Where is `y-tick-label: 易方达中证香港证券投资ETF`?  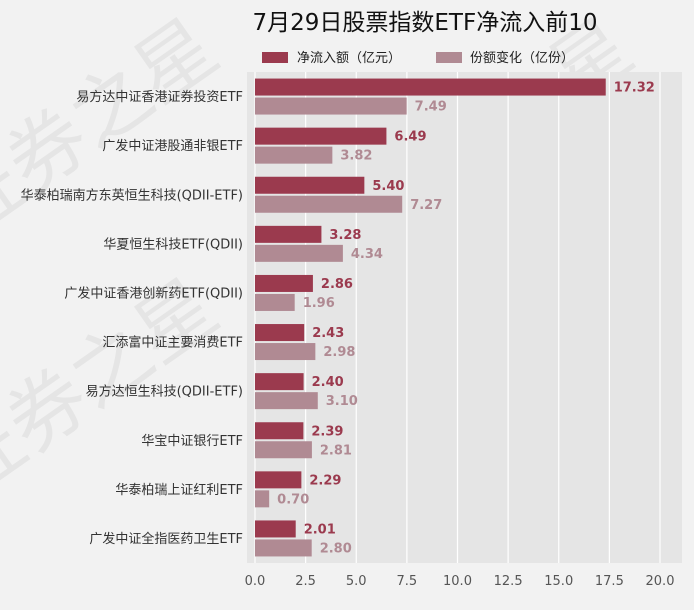
y-tick-label: 易方达中证香港证券投资ETF is located at coordinates (159, 97).